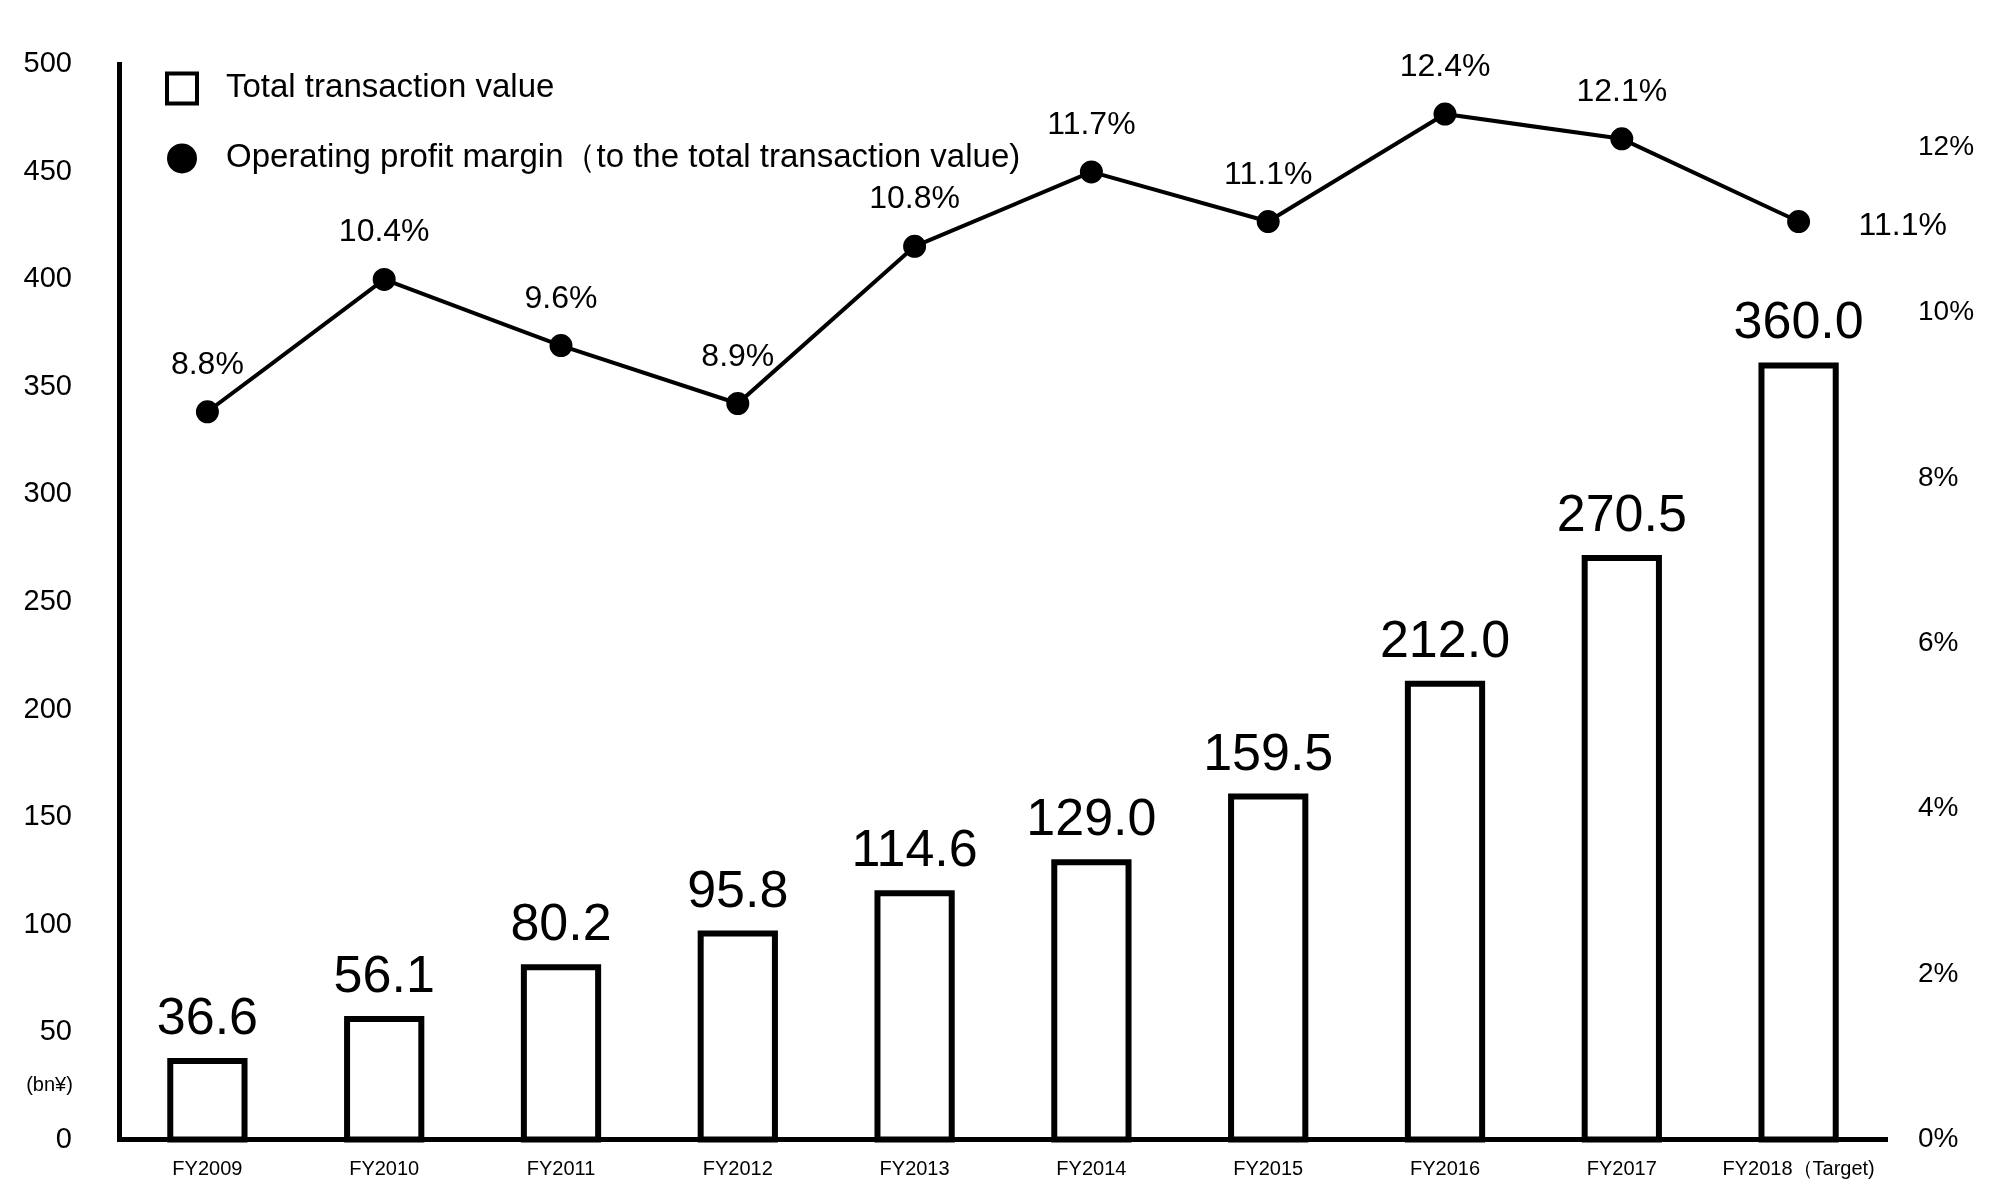 The image size is (2001, 1204). I want to click on legend-label: Operating profit margin（to the total transaction value), so click(623, 156).